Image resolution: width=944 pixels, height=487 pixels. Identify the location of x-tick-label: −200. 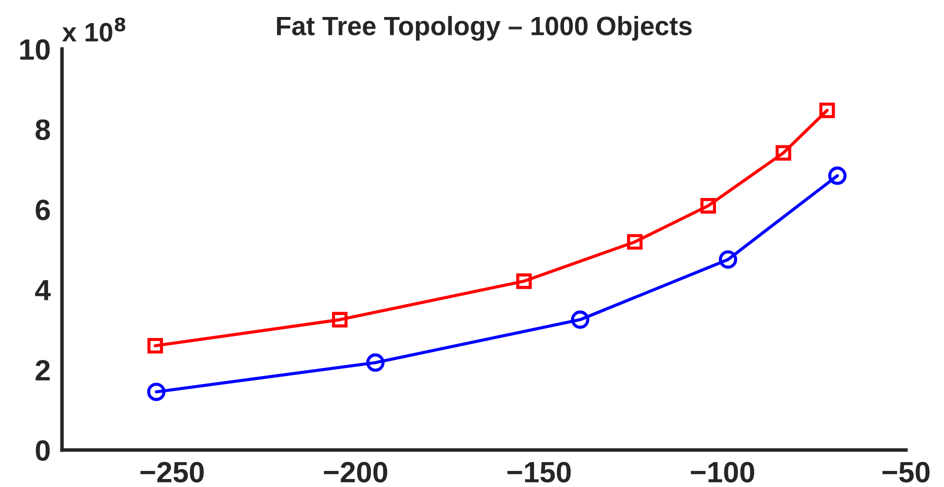
(356, 472).